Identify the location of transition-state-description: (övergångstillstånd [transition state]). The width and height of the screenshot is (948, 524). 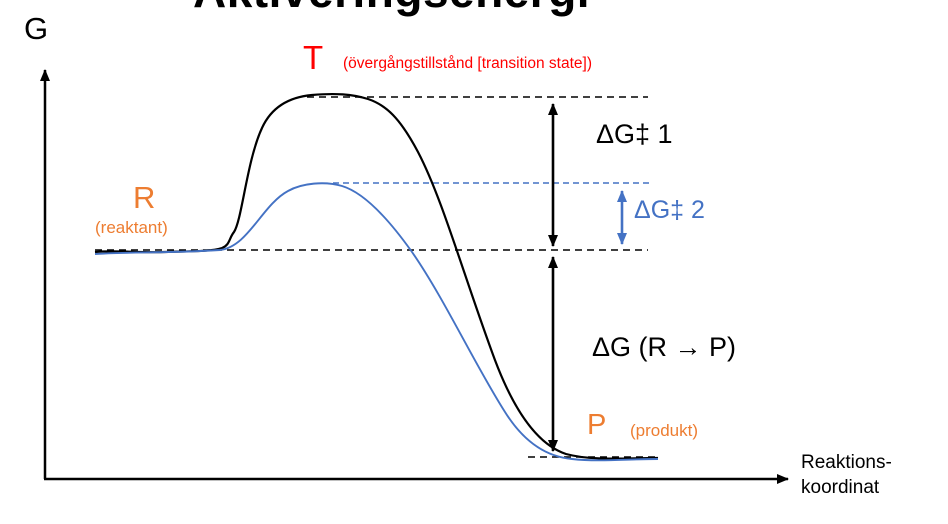
(467, 63).